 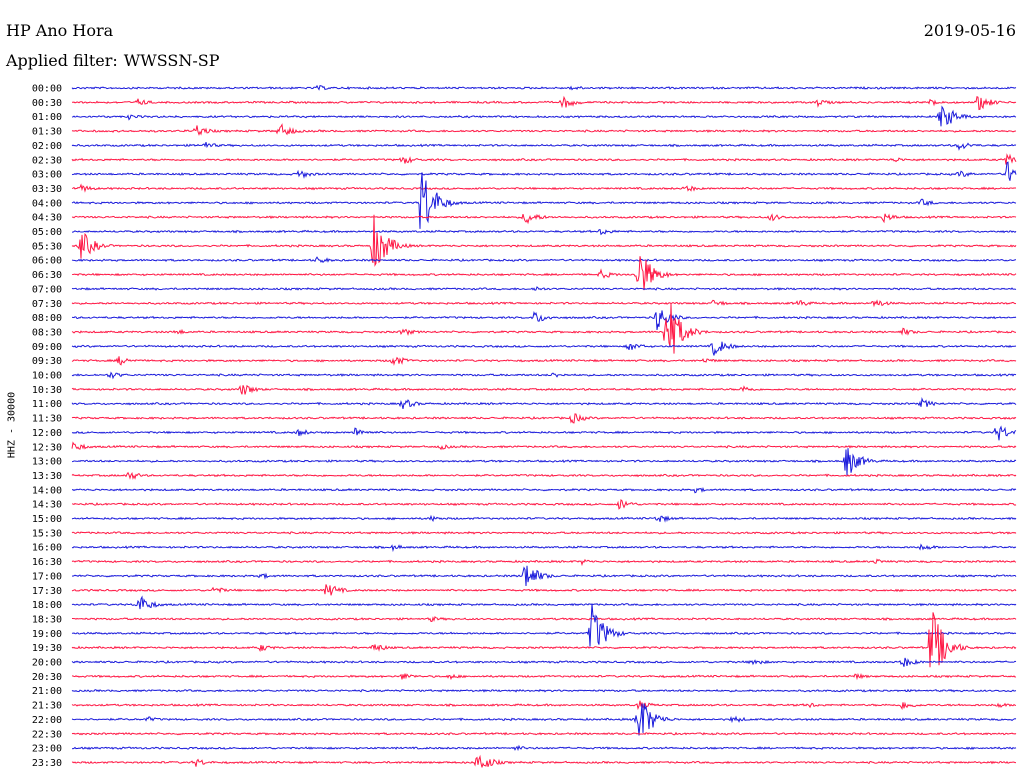 I want to click on filter-line: Applied filter: WWSSN-SP, so click(x=112, y=61).